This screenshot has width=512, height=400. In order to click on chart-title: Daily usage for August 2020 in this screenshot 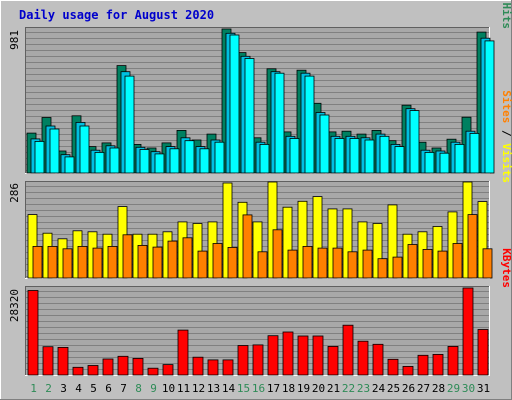, I will do `click(116, 15)`.